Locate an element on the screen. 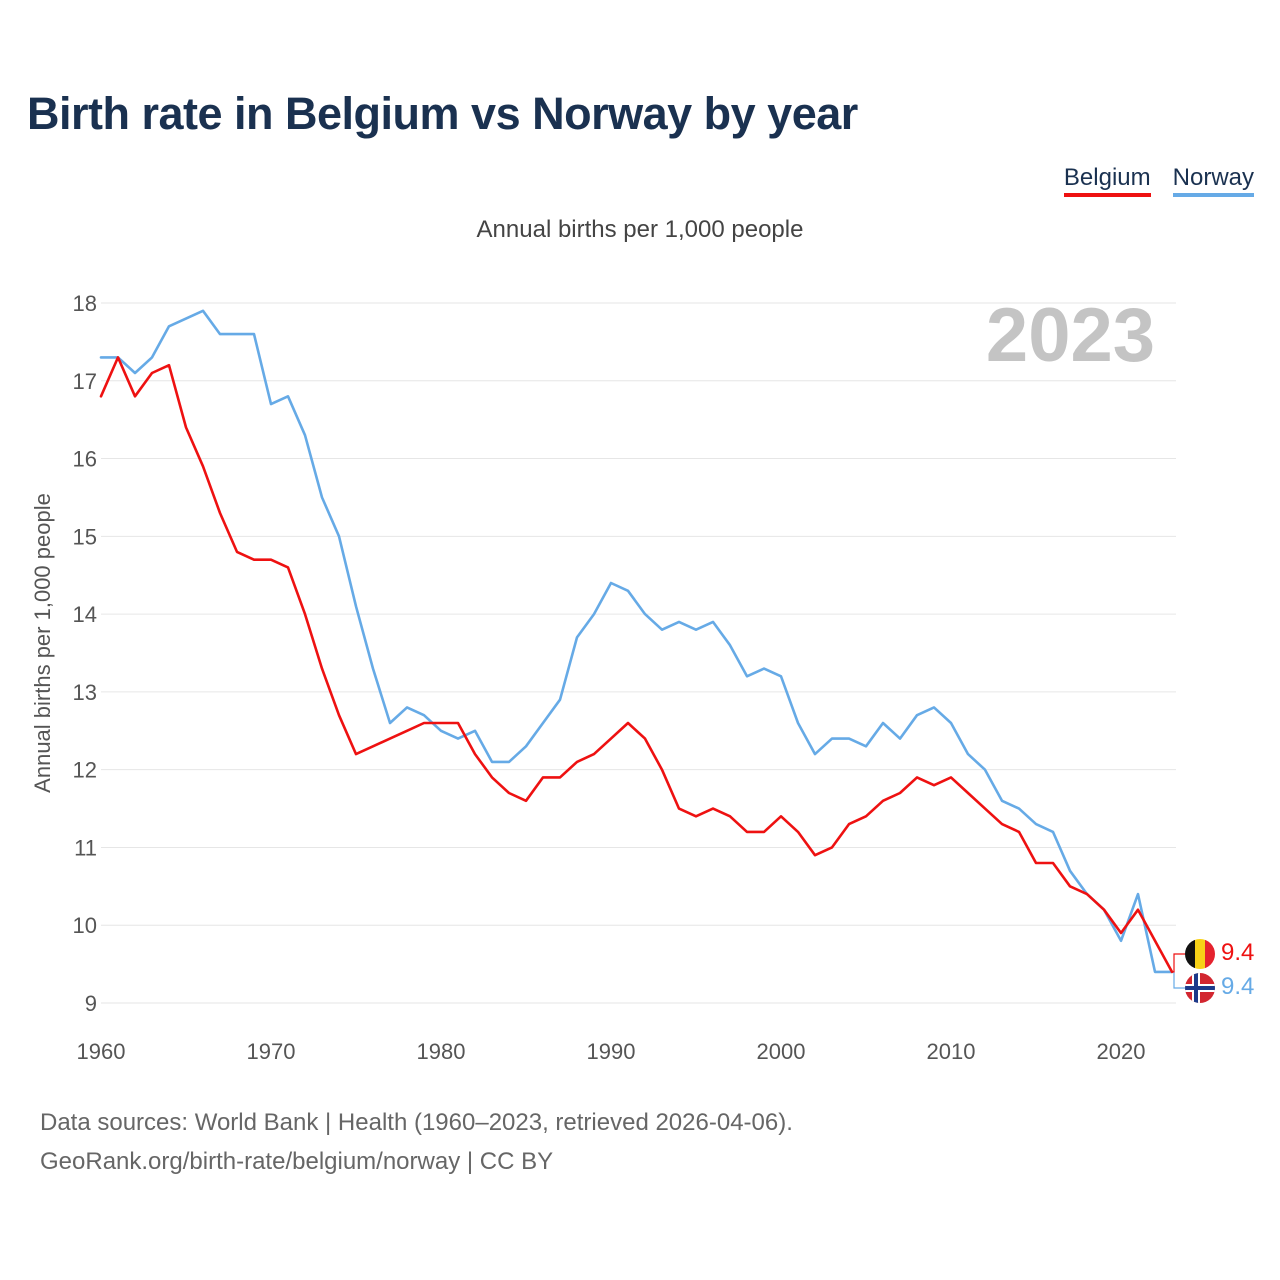 This screenshot has height=1280, width=1280. y-tick-label: 14 is located at coordinates (85, 614).